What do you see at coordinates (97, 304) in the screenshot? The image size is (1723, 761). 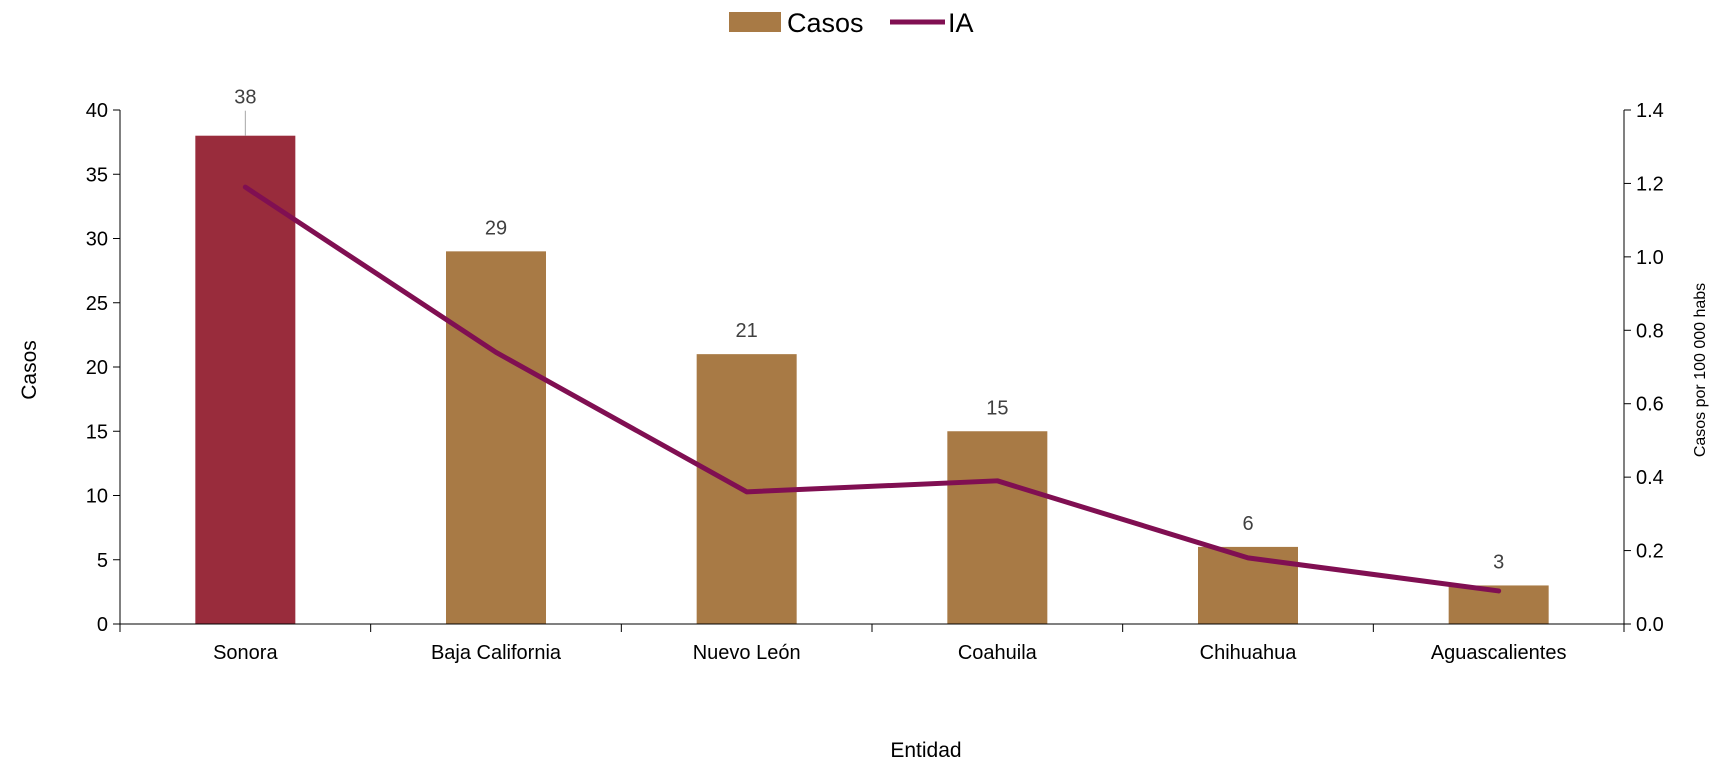 I see `y-tick-label-5: 25` at bounding box center [97, 304].